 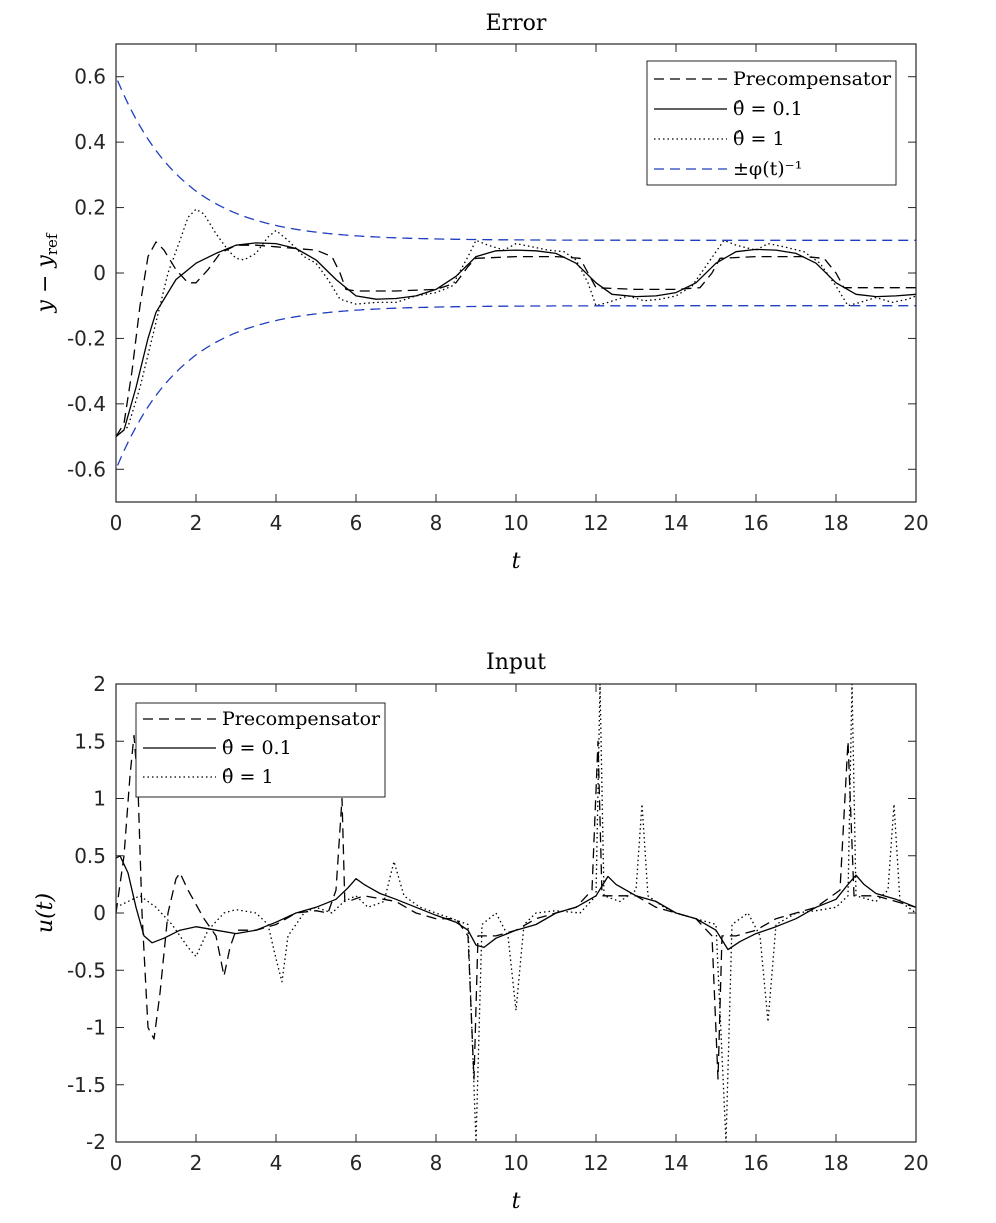 What do you see at coordinates (436, 1163) in the screenshot?
I see `input-x-tick-label: 8` at bounding box center [436, 1163].